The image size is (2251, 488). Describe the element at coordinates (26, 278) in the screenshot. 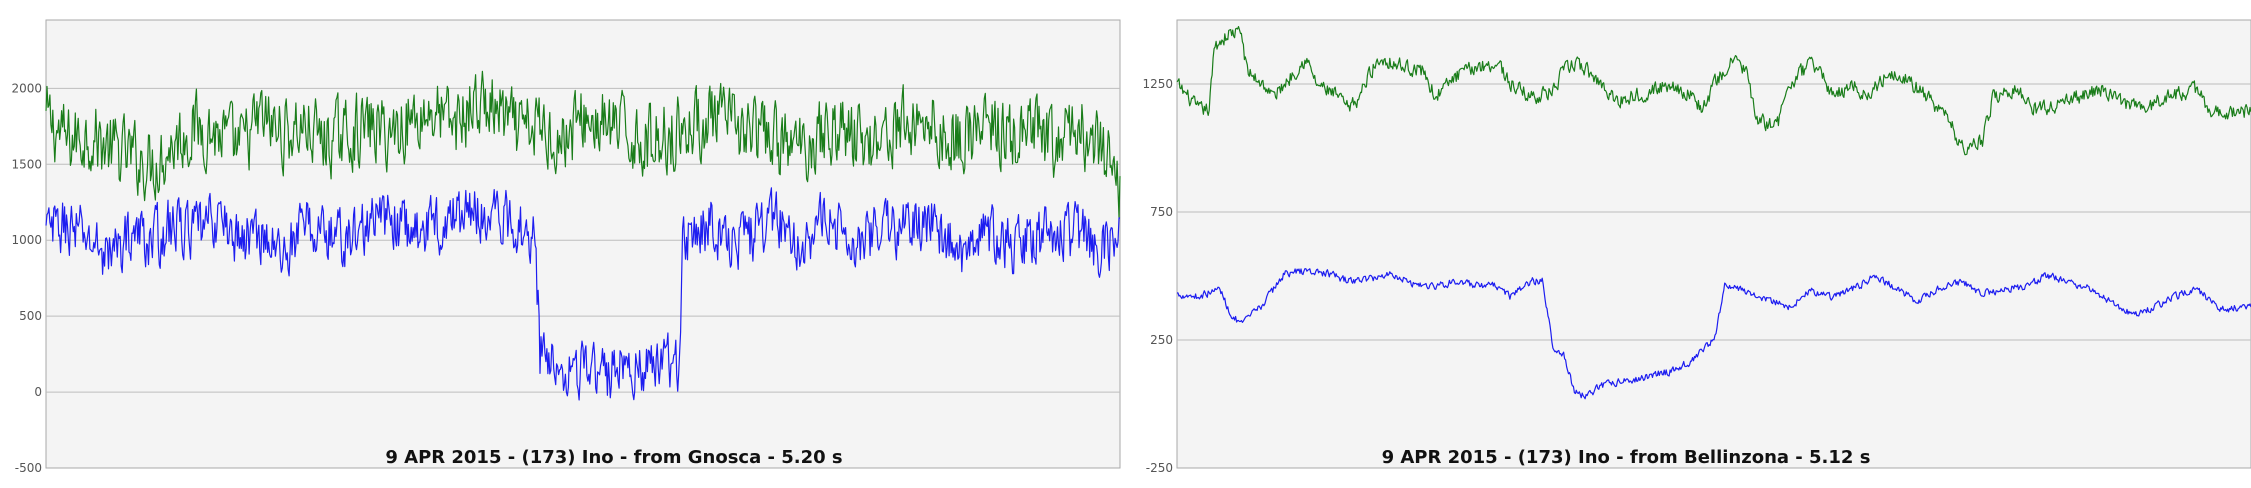

I see `y-tick-labels: -500 0 500 1000 1500 2000` at that location.